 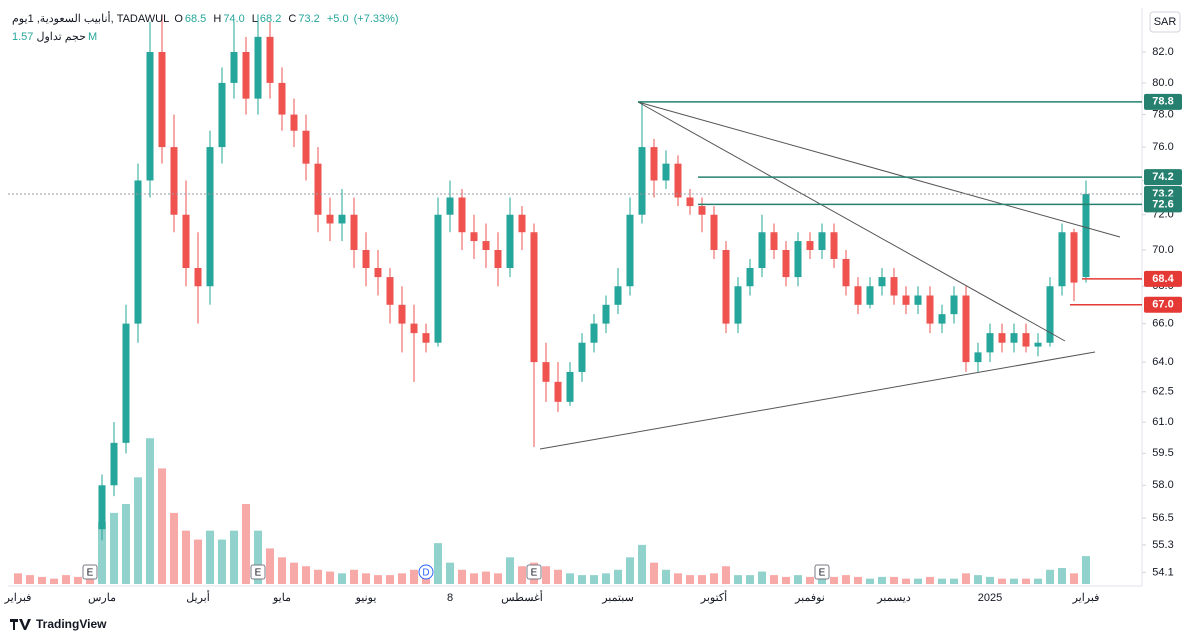 I want to click on ohlc-c: C 73.2, so click(x=304, y=19).